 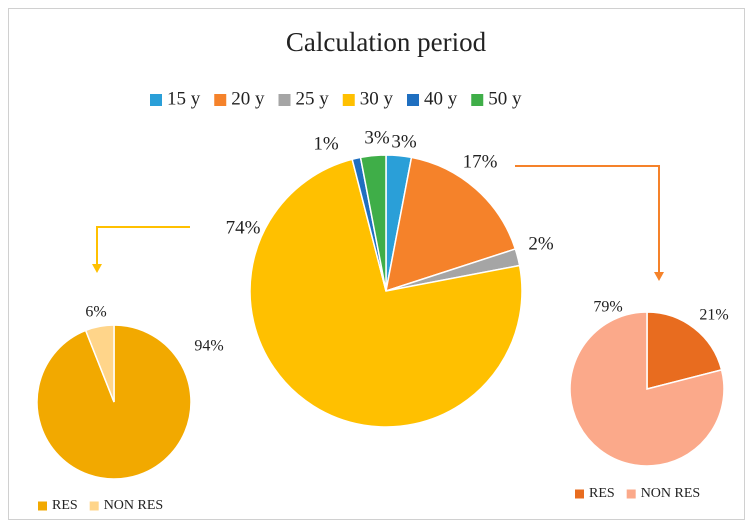 What do you see at coordinates (248, 98) in the screenshot?
I see `legend-label: 20 y` at bounding box center [248, 98].